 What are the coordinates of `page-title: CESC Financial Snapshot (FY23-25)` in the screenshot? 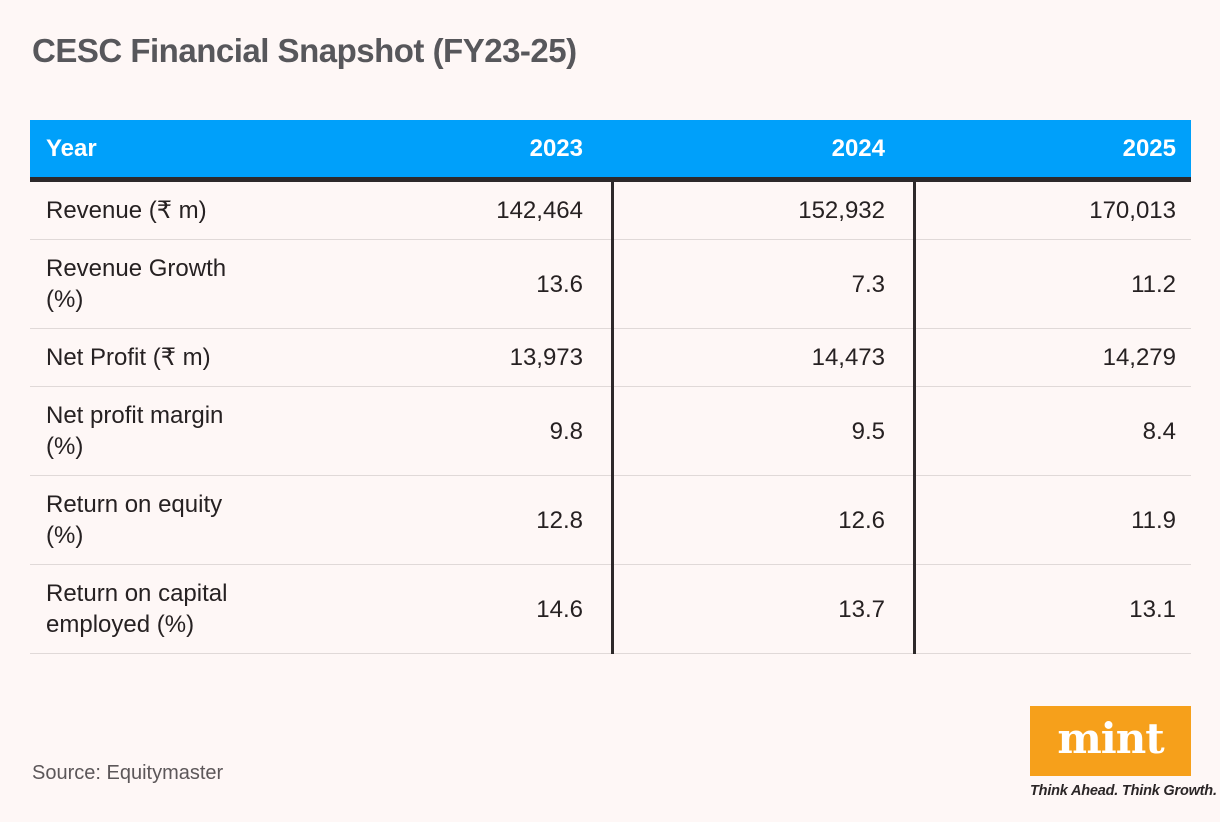 It's located at (304, 50).